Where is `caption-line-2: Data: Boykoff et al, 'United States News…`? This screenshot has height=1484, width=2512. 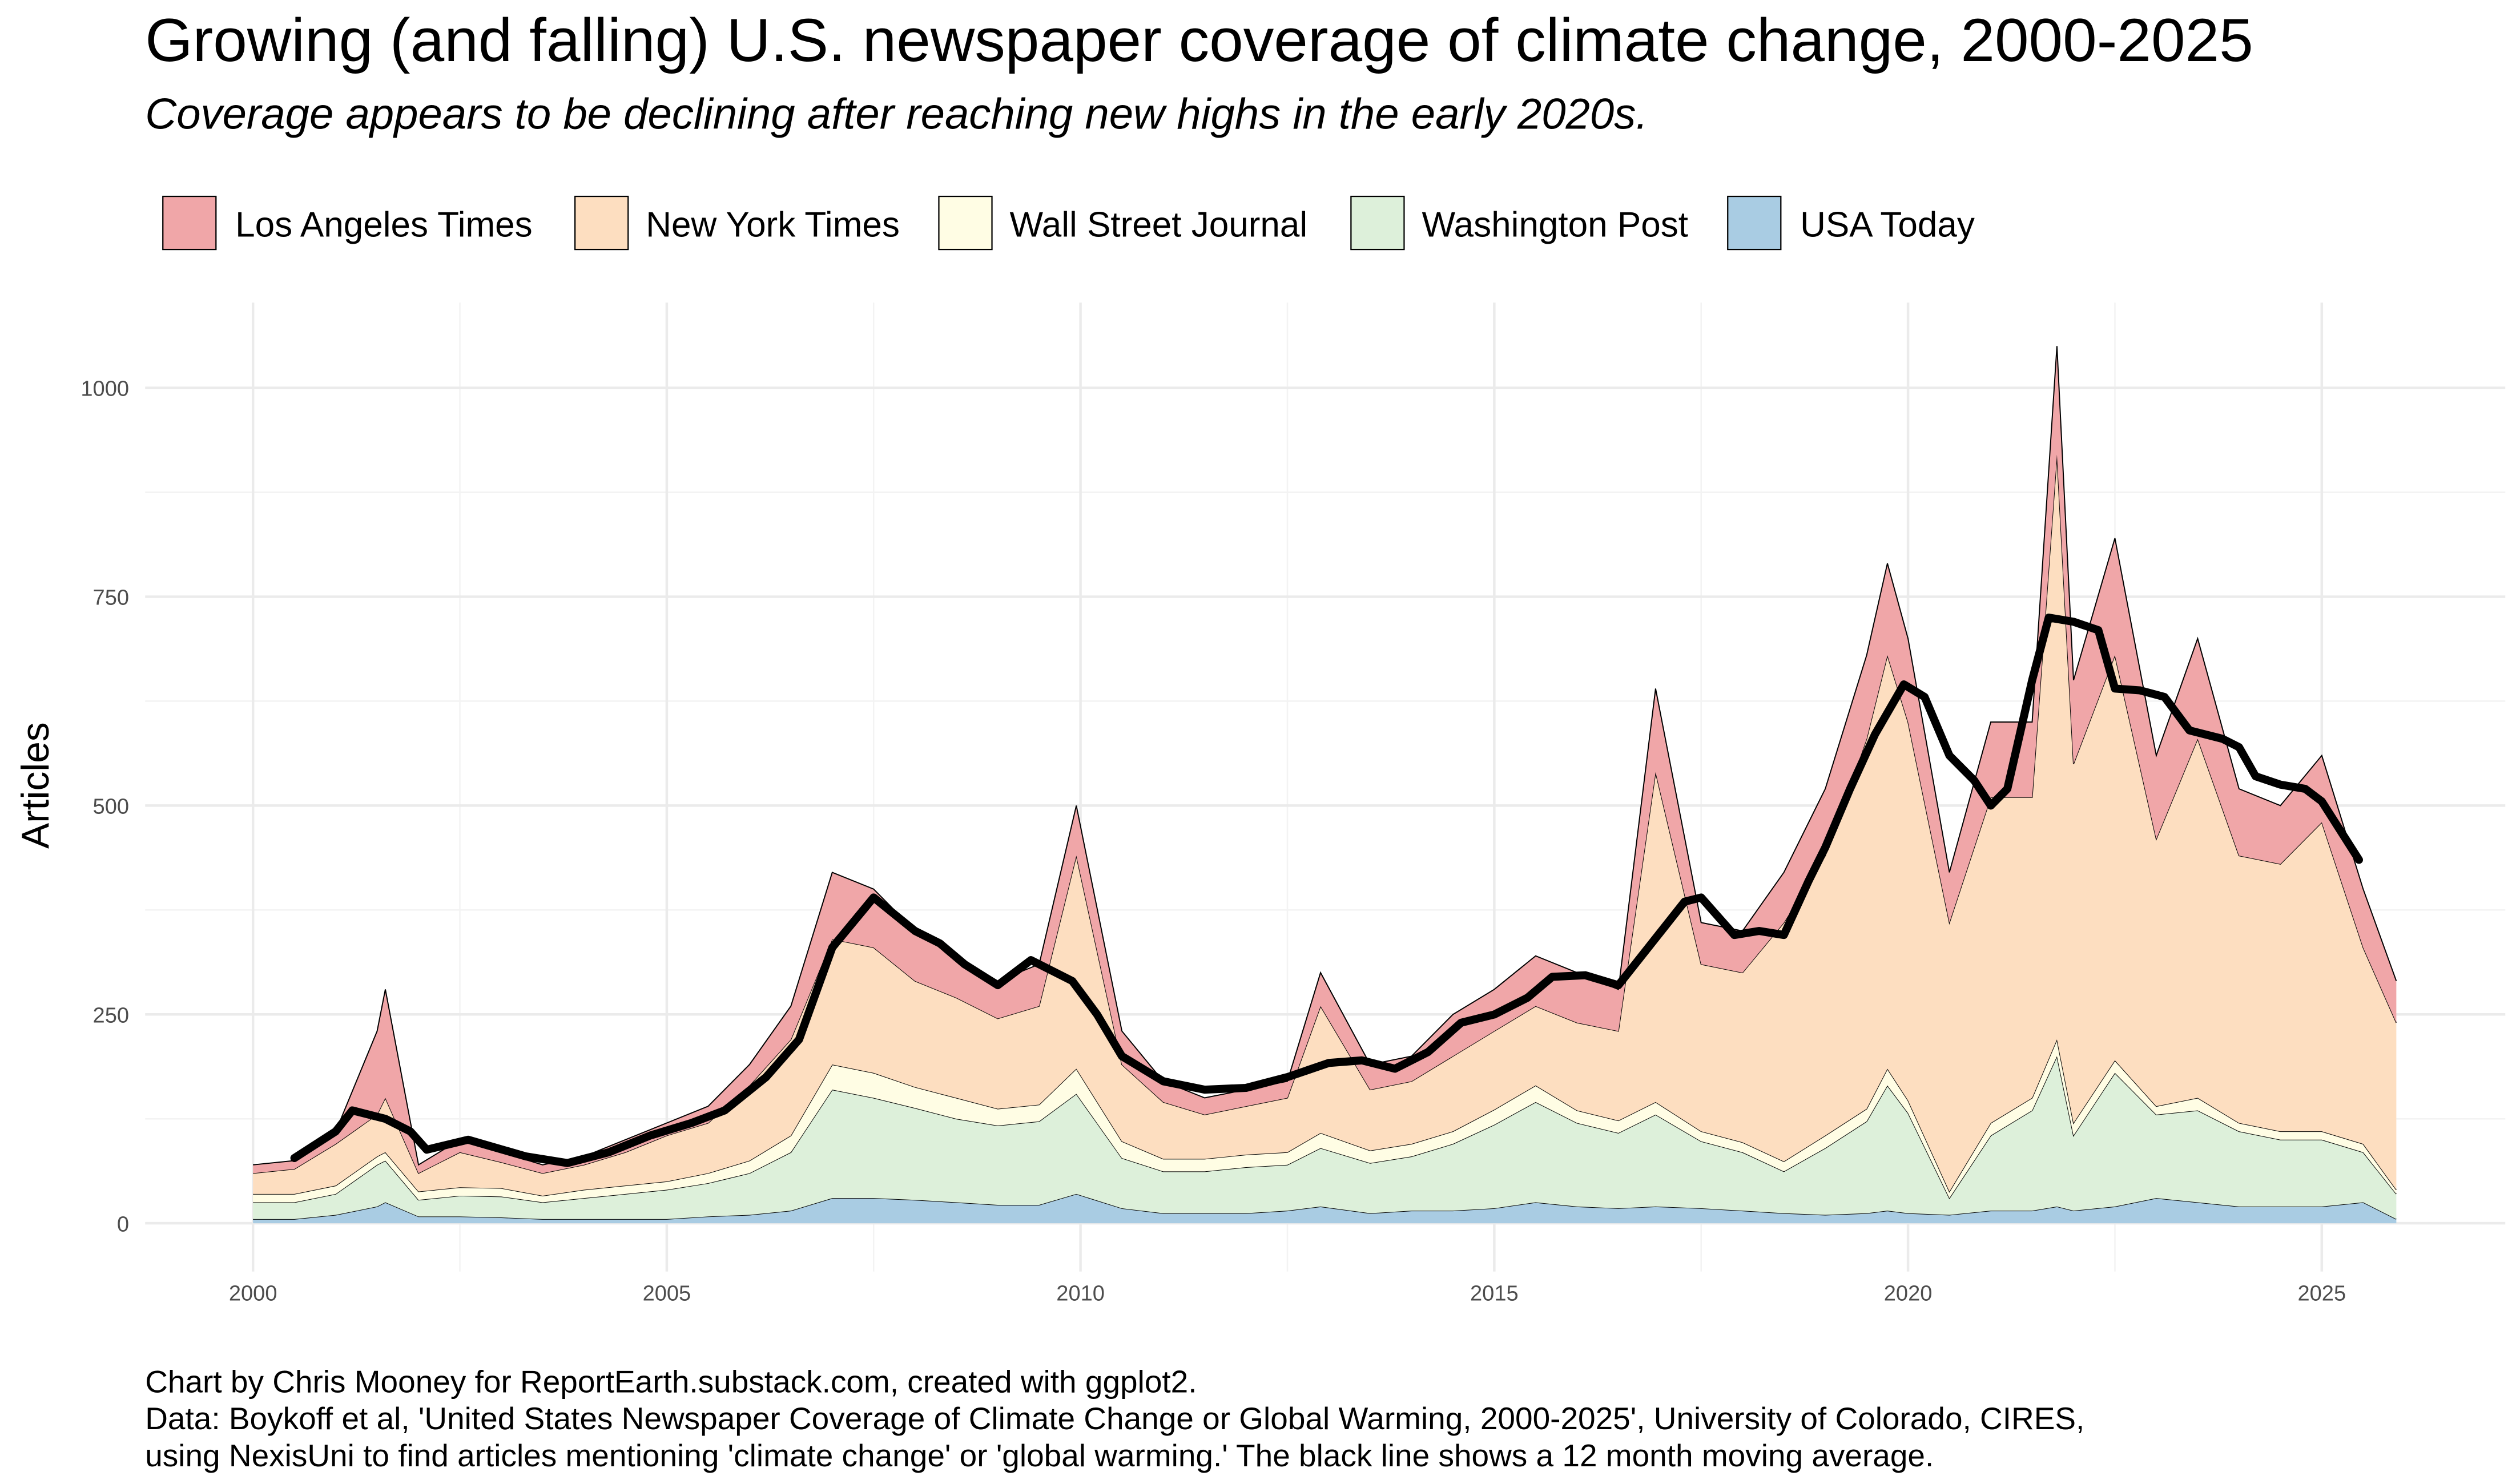
caption-line-2: Data: Boykoff et al, 'United States News… is located at coordinates (1114, 1418).